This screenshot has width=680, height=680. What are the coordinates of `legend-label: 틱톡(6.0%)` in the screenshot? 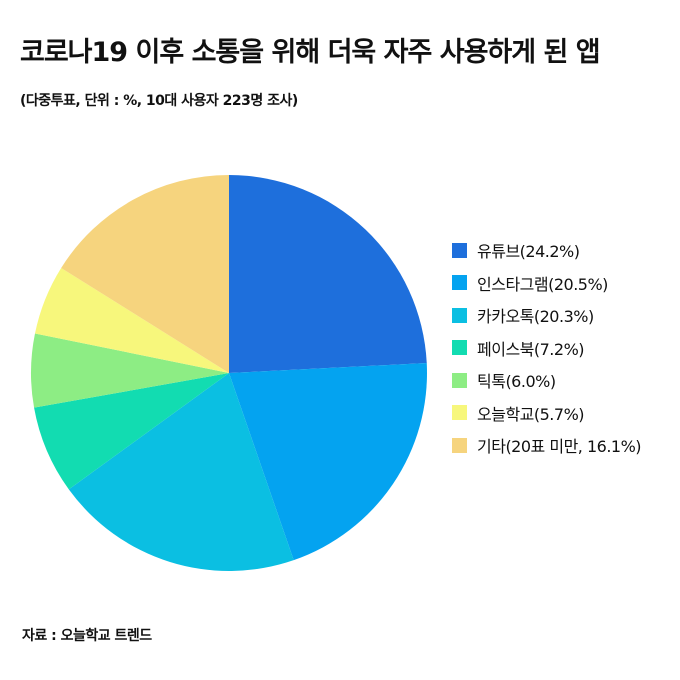 It's located at (516, 382).